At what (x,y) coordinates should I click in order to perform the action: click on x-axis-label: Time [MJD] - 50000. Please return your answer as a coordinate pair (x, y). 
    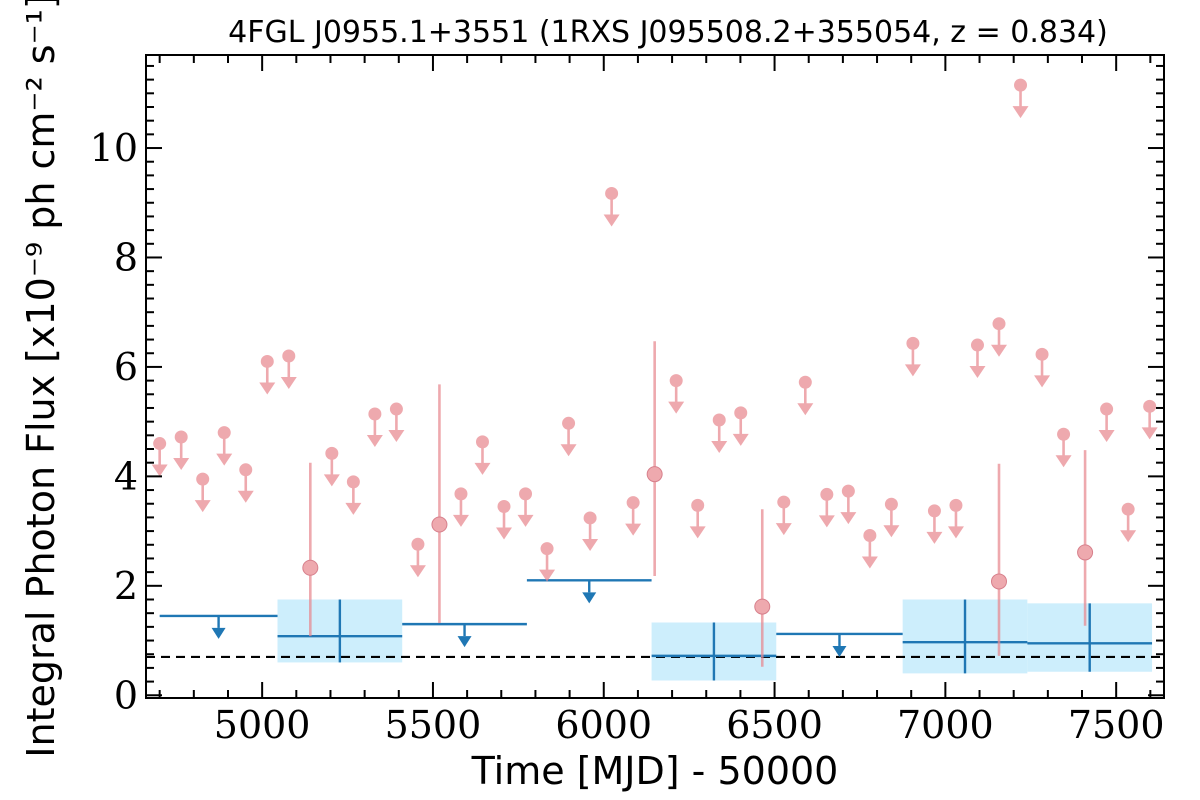
    Looking at the image, I should click on (655, 771).